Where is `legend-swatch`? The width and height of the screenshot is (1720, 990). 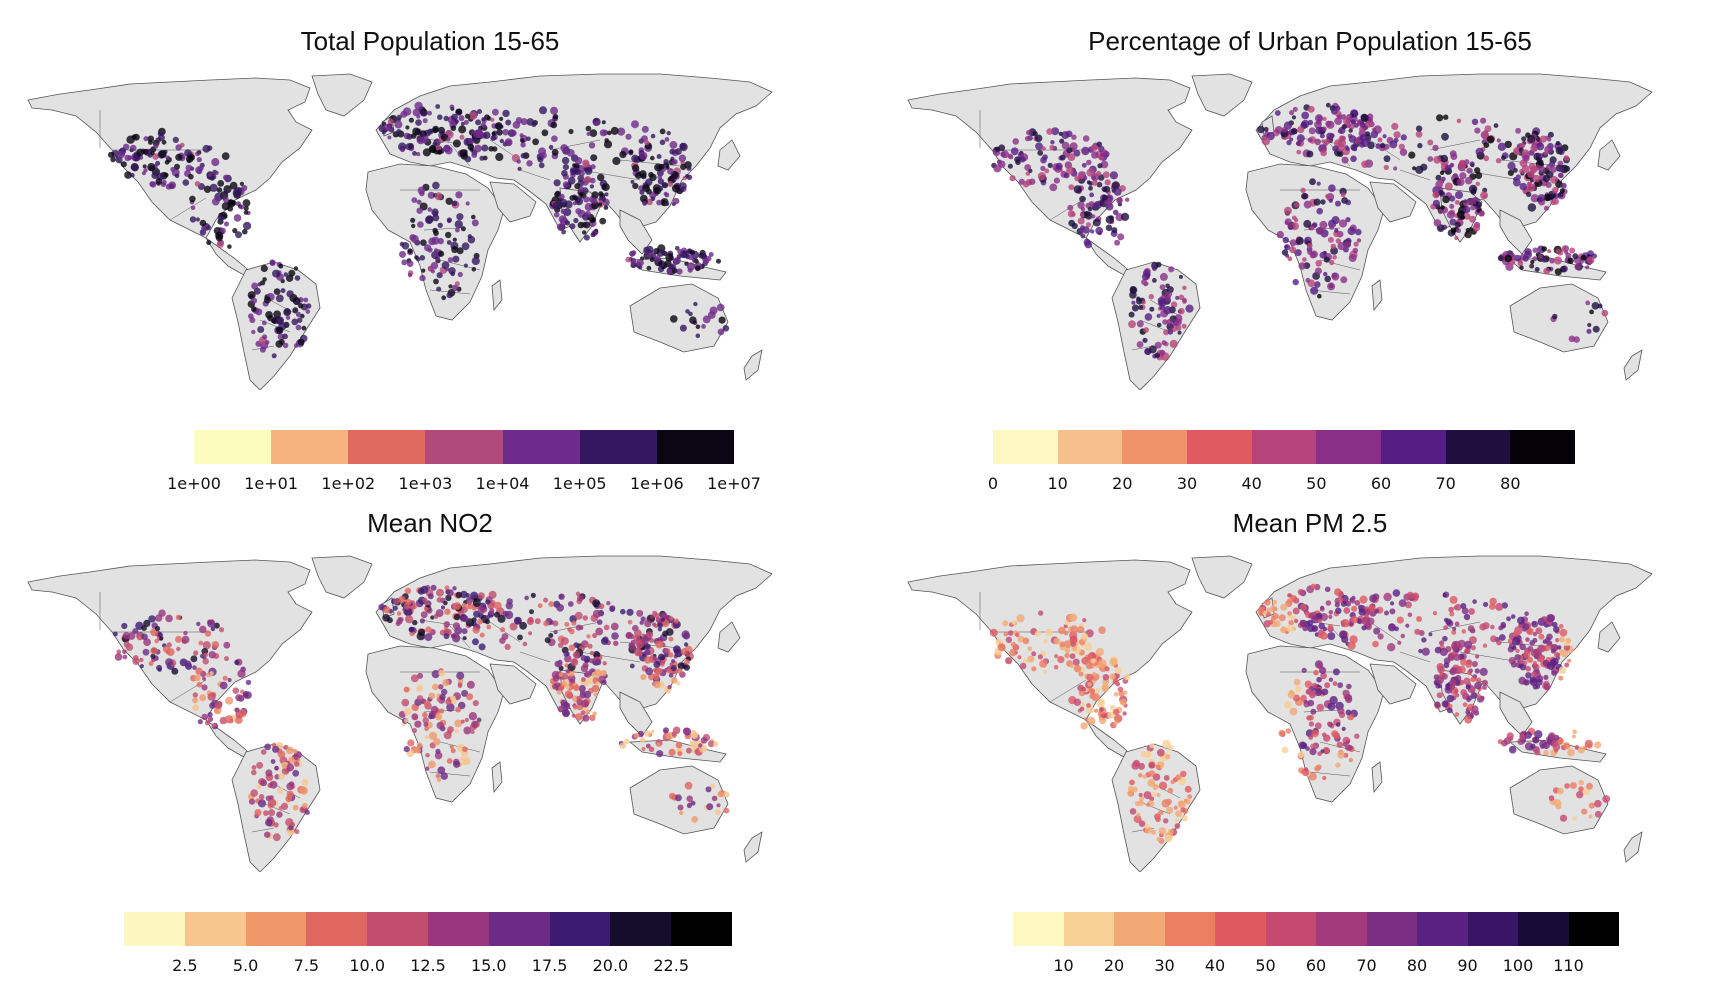
legend-swatch is located at coordinates (1240, 929).